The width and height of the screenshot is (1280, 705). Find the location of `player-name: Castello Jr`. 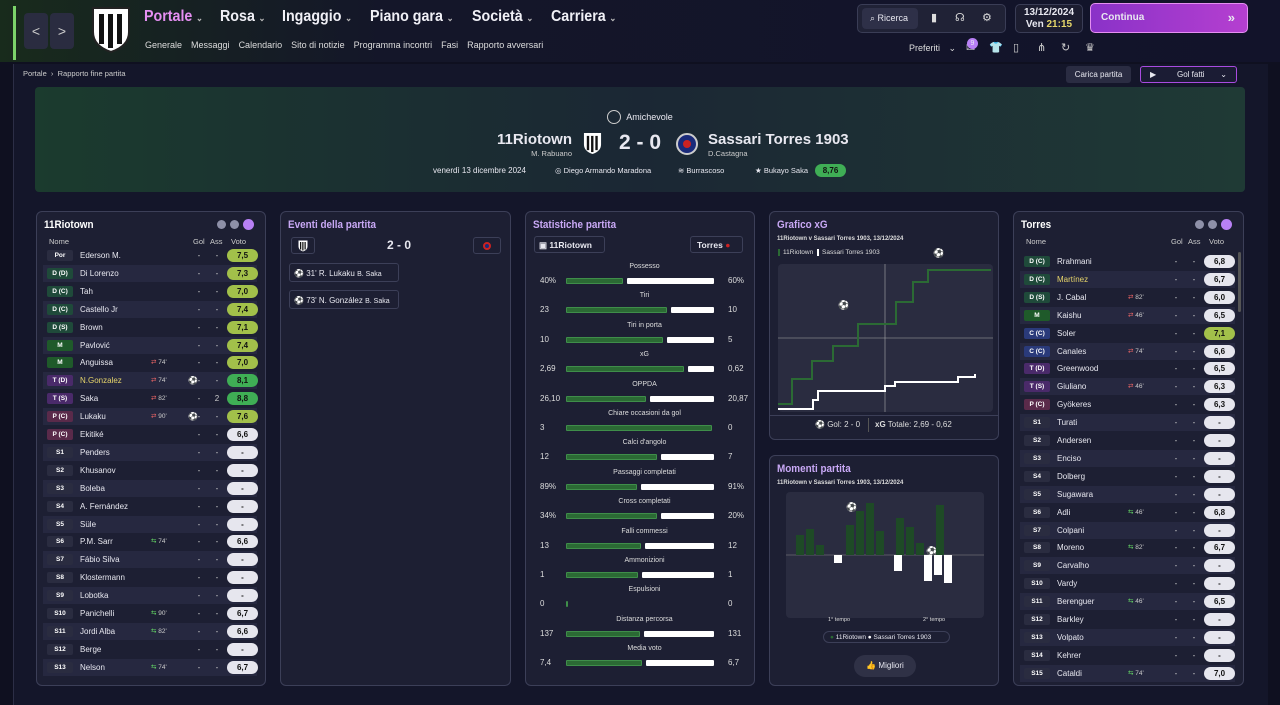

player-name: Castello Jr is located at coordinates (99, 309).